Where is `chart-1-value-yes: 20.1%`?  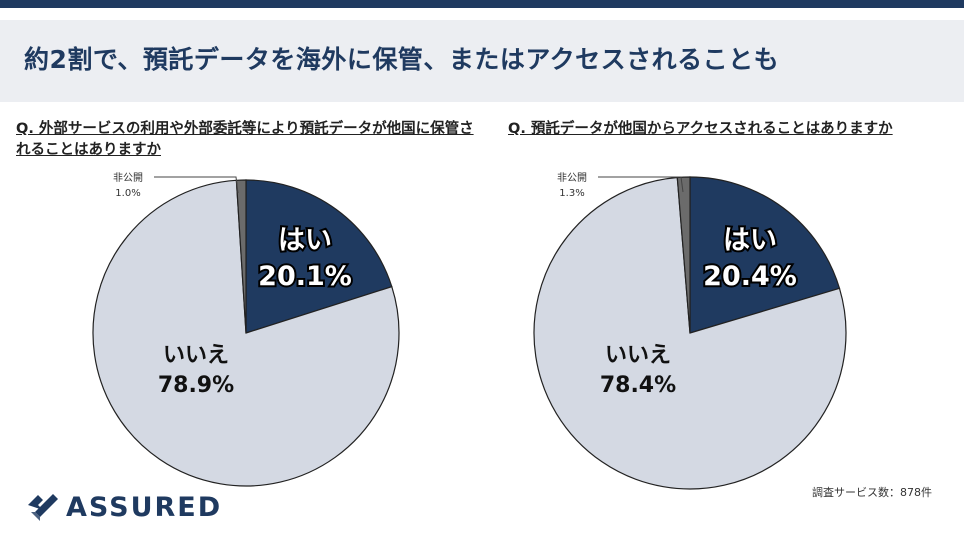 chart-1-value-yes: 20.1% is located at coordinates (305, 276).